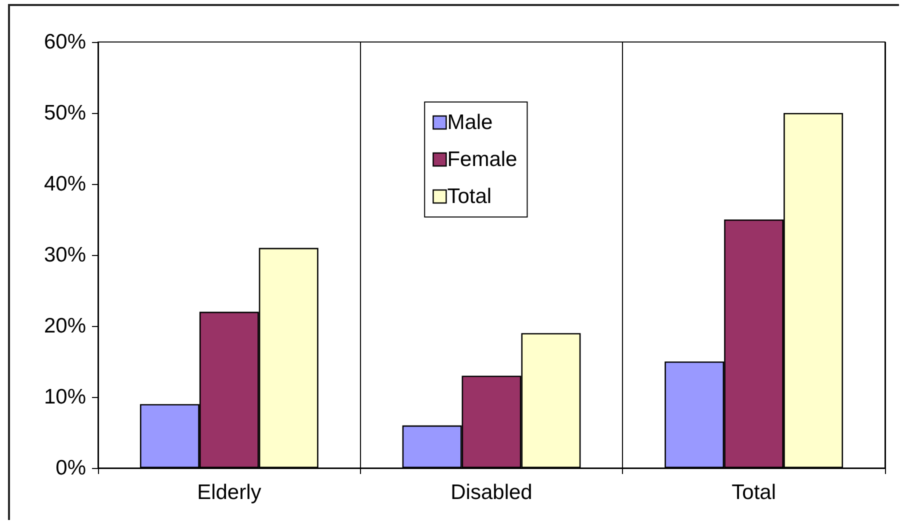  I want to click on y-tick-label: 0%, so click(71, 468).